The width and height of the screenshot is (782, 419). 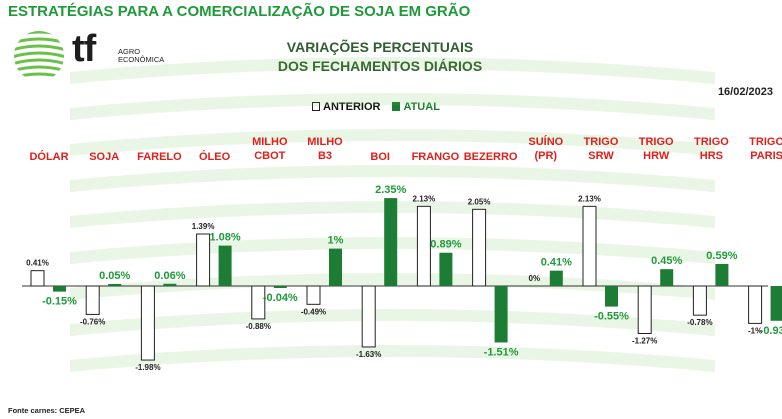 What do you see at coordinates (147, 367) in the screenshot?
I see `value-label-anterior: -1.98%` at bounding box center [147, 367].